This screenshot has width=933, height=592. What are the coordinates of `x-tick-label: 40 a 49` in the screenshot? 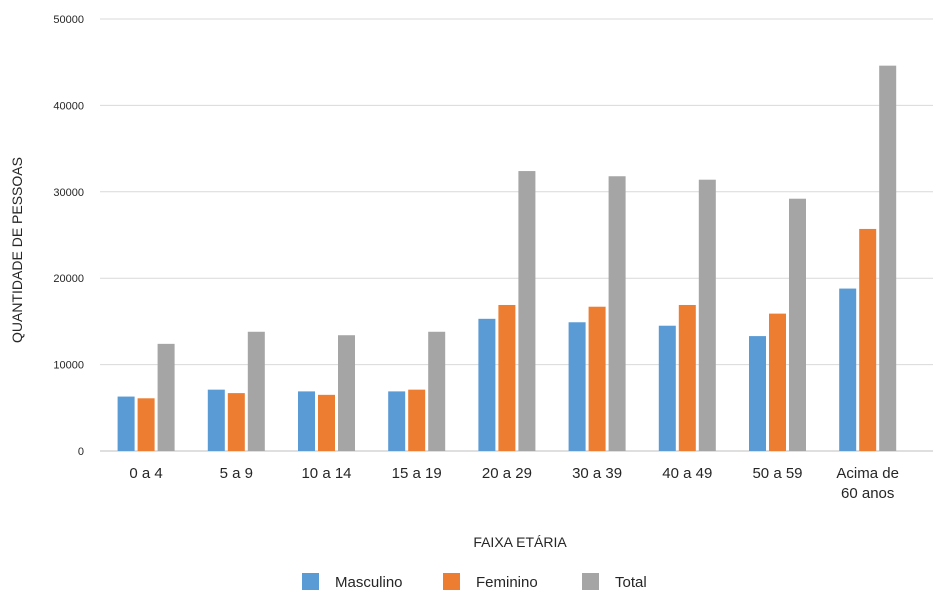 It's located at (687, 473).